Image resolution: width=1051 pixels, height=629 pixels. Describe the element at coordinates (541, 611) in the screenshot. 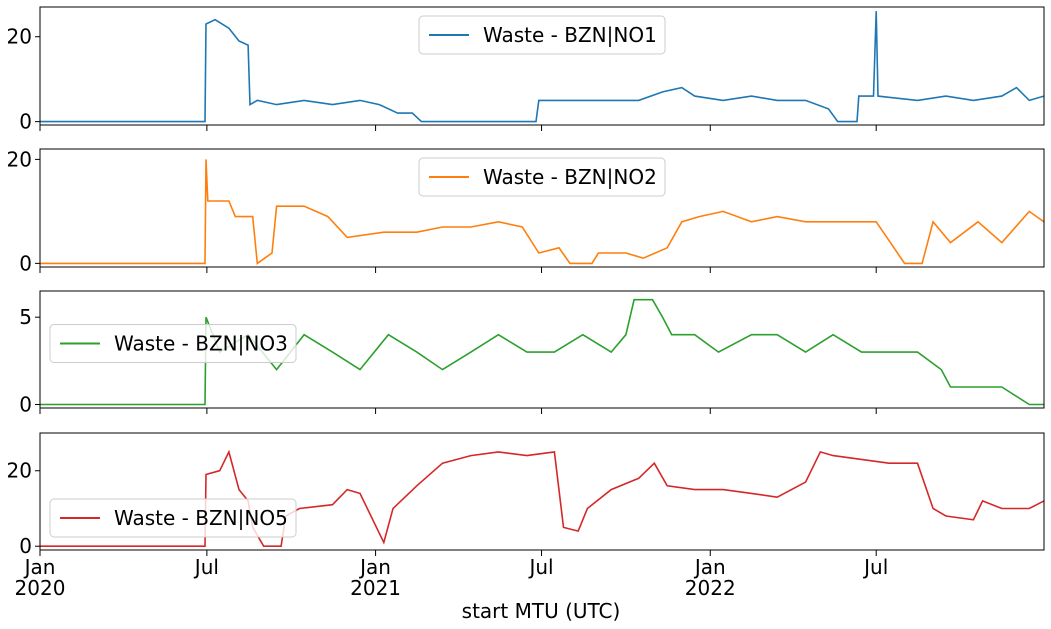

I see `x-axis-title: start MTU (UTC)` at that location.